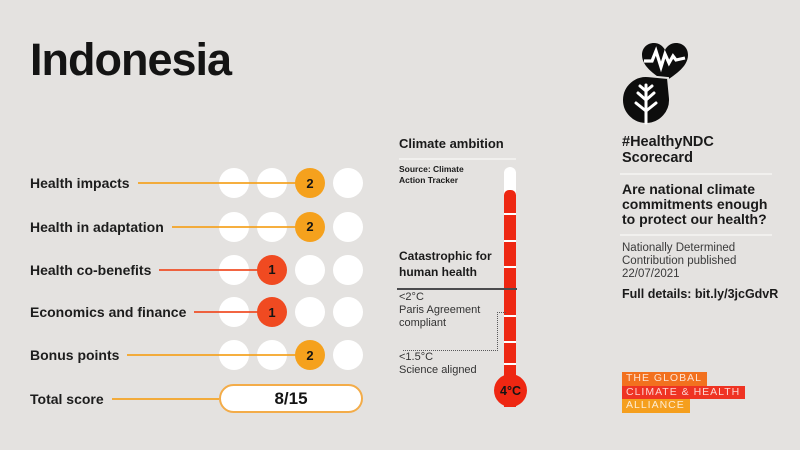 This screenshot has height=450, width=800. What do you see at coordinates (165, 398) in the screenshot?
I see `total-score-connector-line` at bounding box center [165, 398].